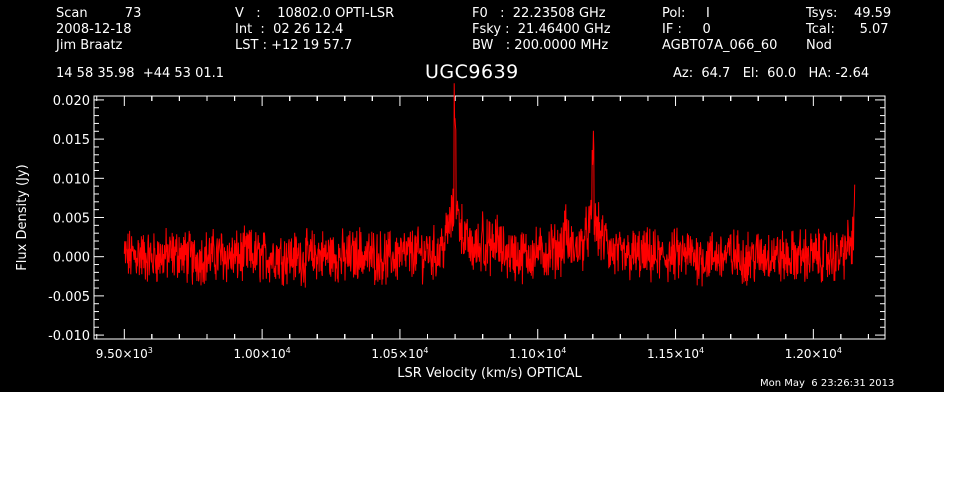 The height and width of the screenshot is (490, 962). What do you see at coordinates (140, 73) in the screenshot?
I see `source-coordinates: 14 58 35.98 +44 53 01.1` at bounding box center [140, 73].